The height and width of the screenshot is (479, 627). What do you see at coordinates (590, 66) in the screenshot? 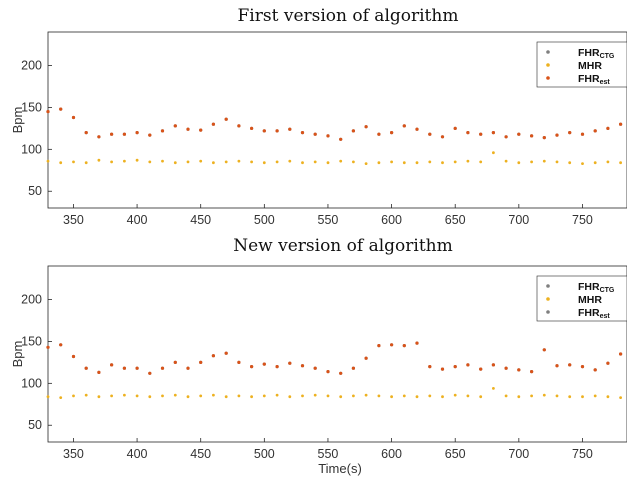
I see `legend-label: MHR` at bounding box center [590, 66].